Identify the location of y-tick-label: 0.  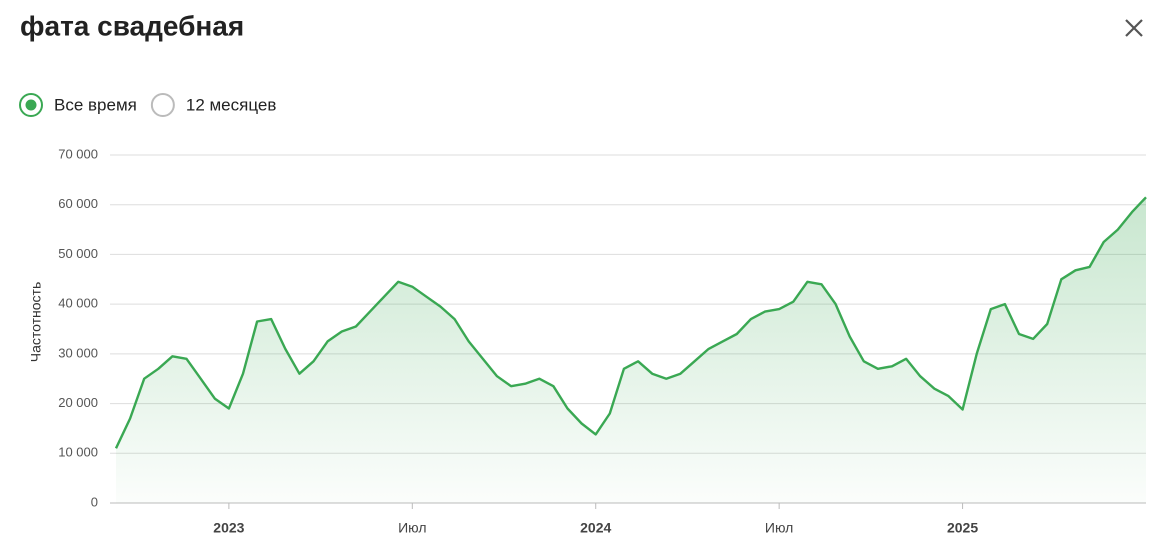
(94, 501).